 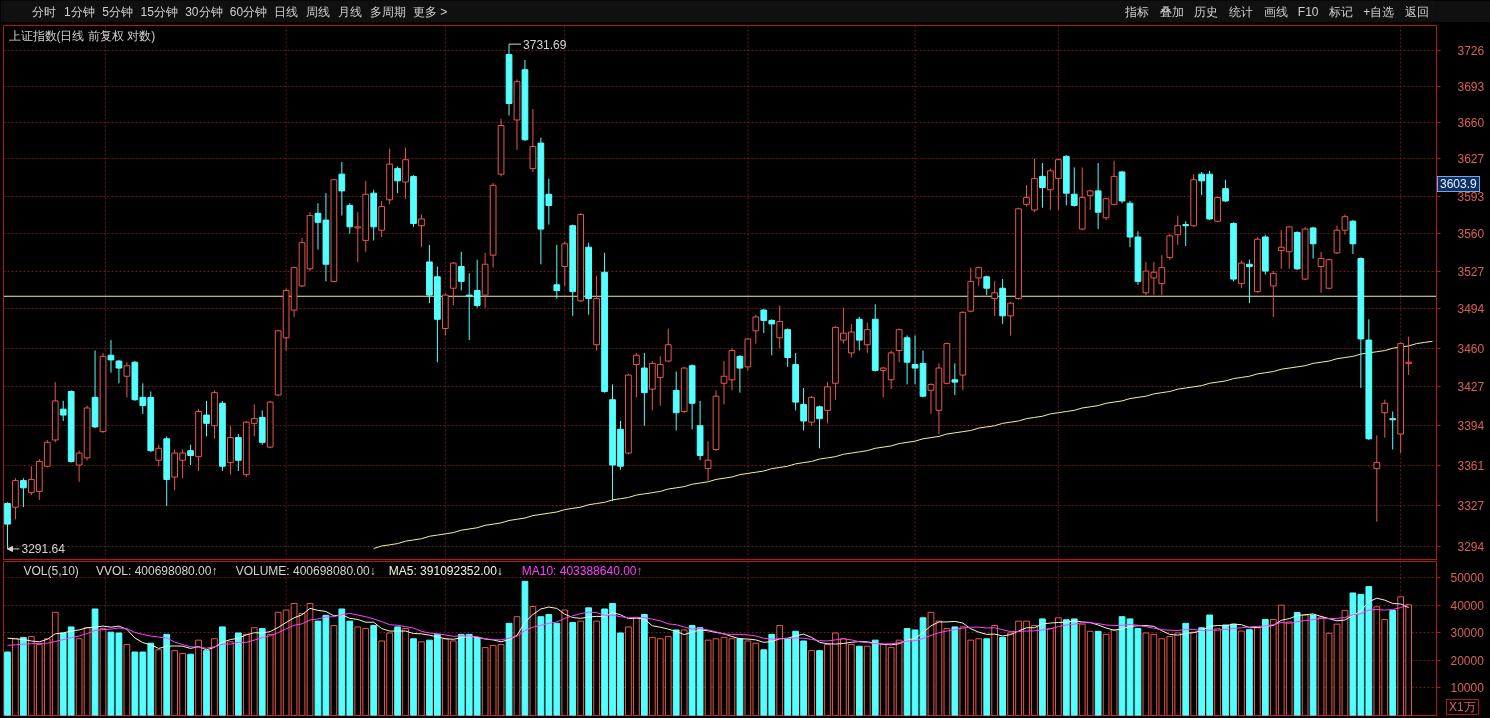 I want to click on y-tick-label: 3460, so click(x=1471, y=348).